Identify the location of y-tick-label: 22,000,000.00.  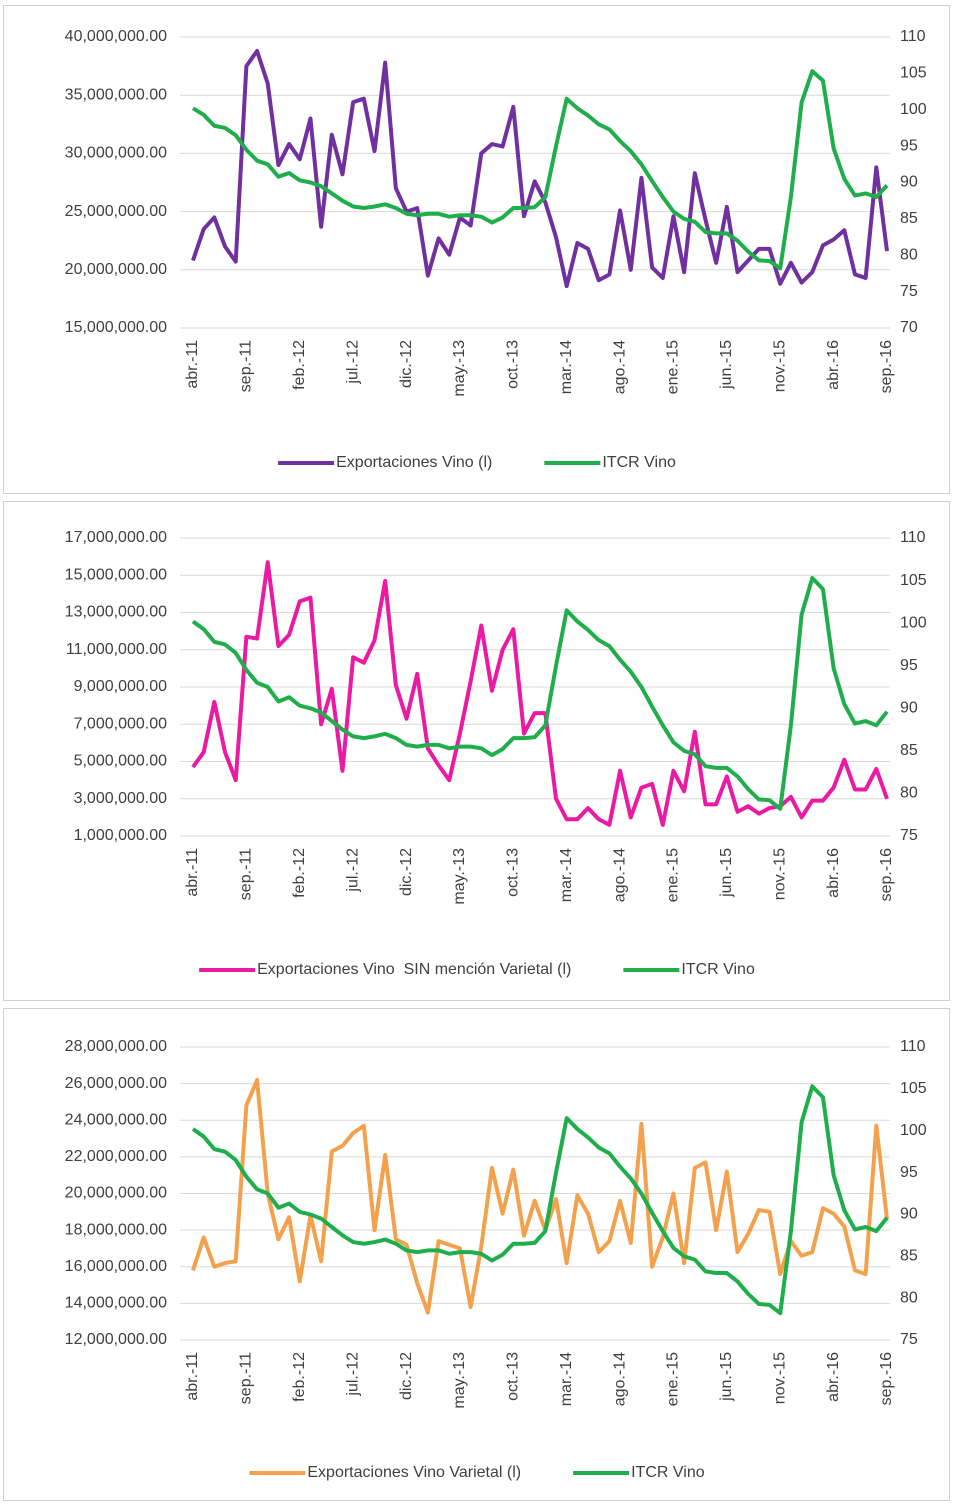
(116, 1156).